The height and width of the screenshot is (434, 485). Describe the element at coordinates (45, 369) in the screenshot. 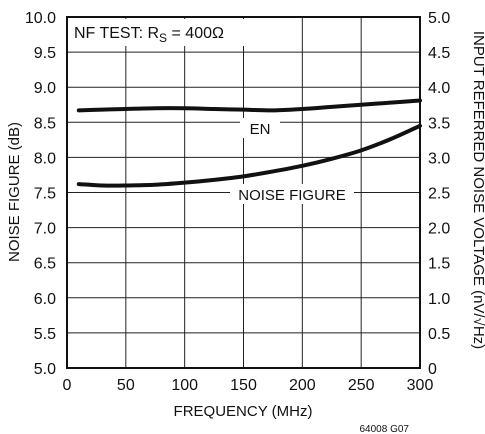

I see `y-left-tick-label: 5.0` at that location.